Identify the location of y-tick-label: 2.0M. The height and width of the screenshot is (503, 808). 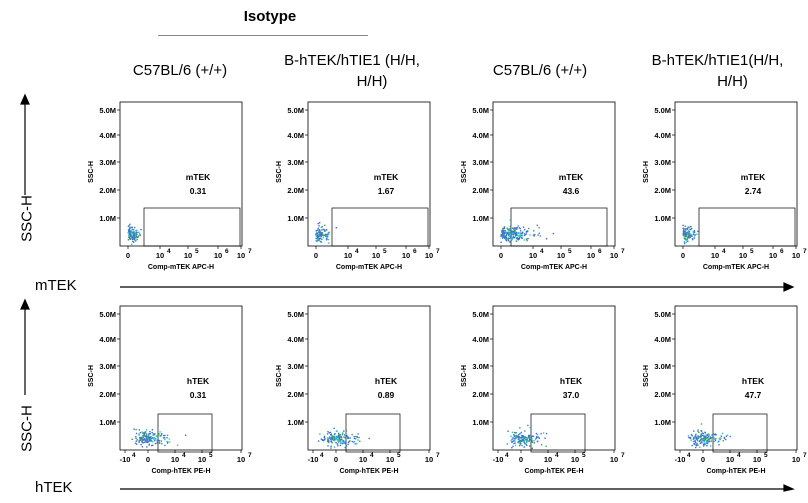
(662, 190).